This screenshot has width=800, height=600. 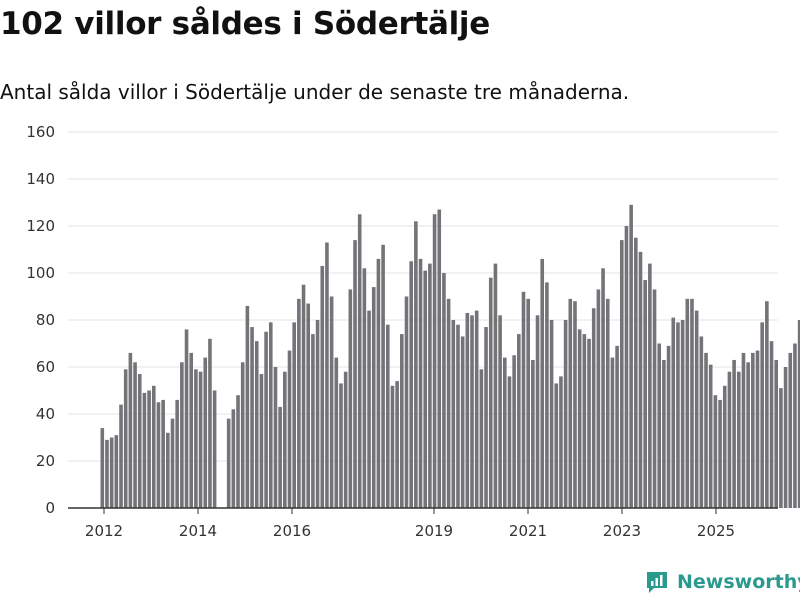 What do you see at coordinates (45, 320) in the screenshot?
I see `y-tick-label: 80` at bounding box center [45, 320].